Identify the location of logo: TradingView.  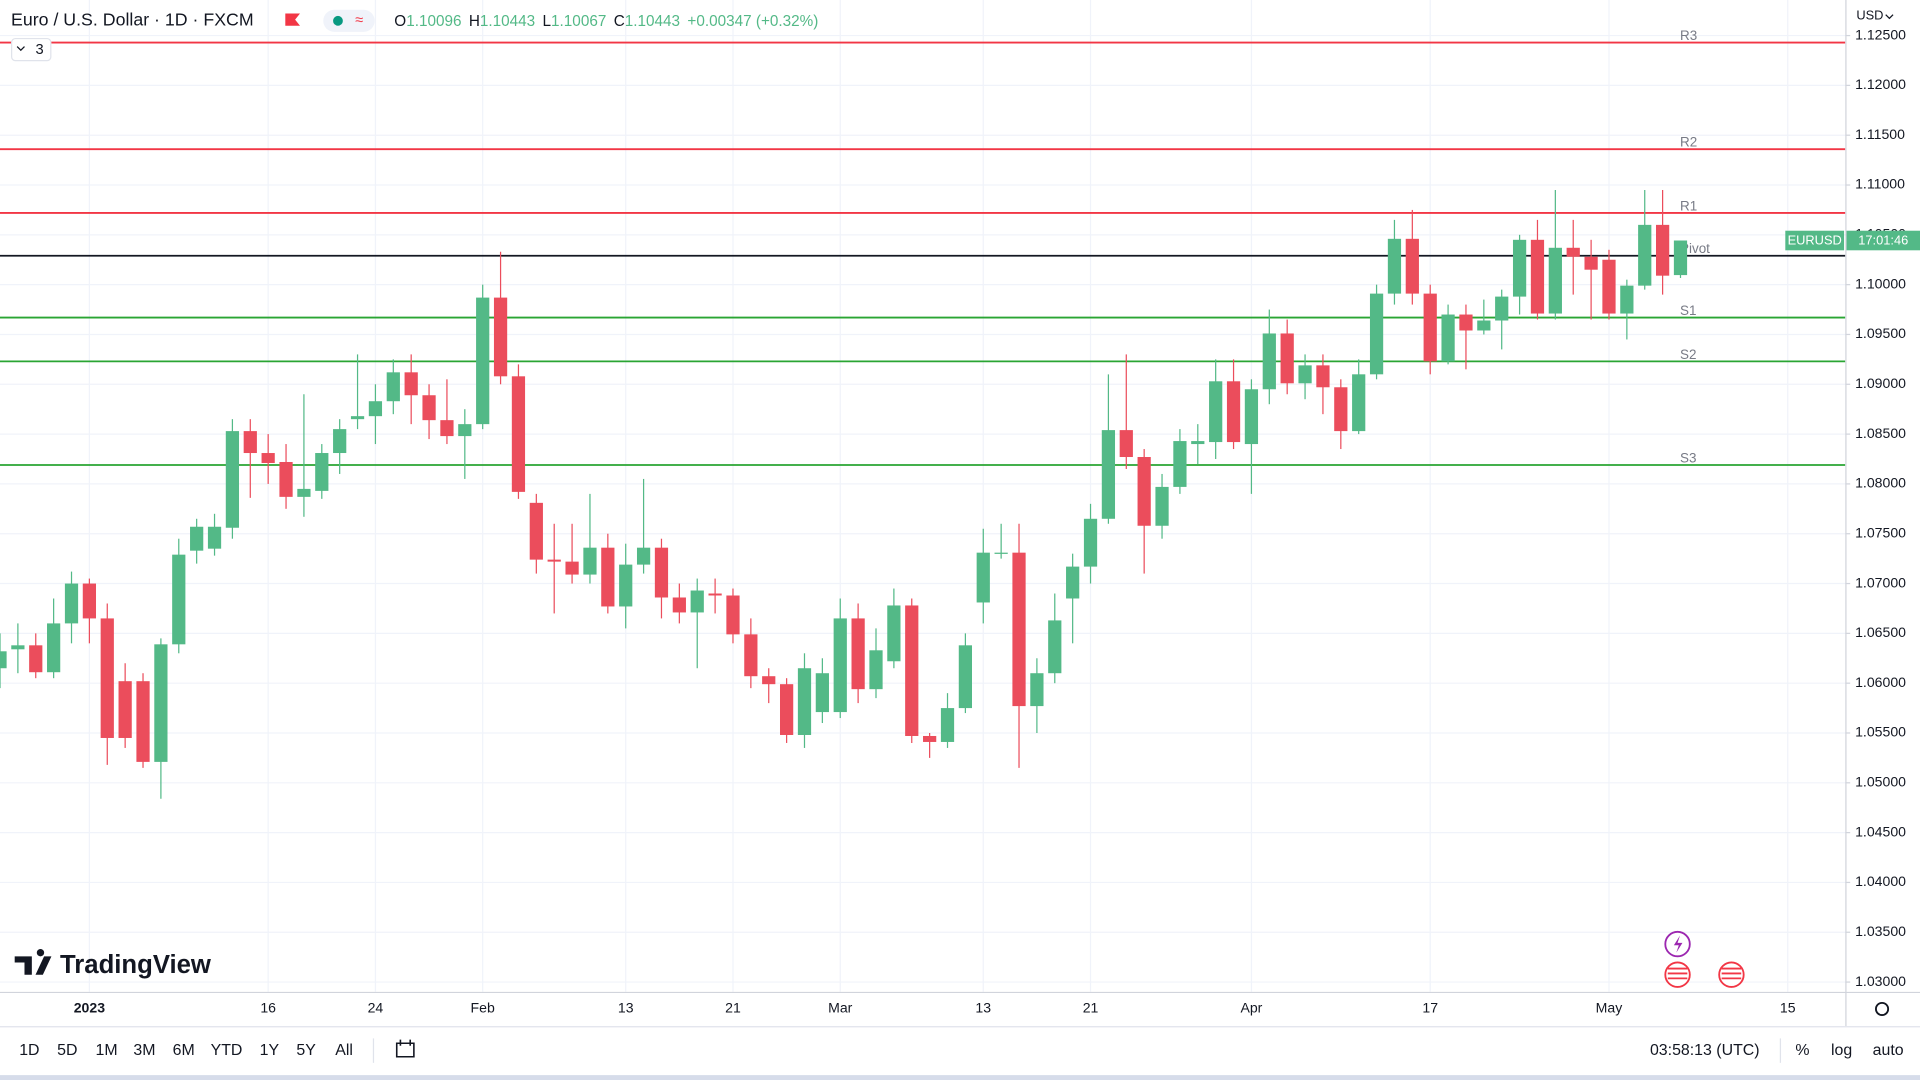
(113, 963).